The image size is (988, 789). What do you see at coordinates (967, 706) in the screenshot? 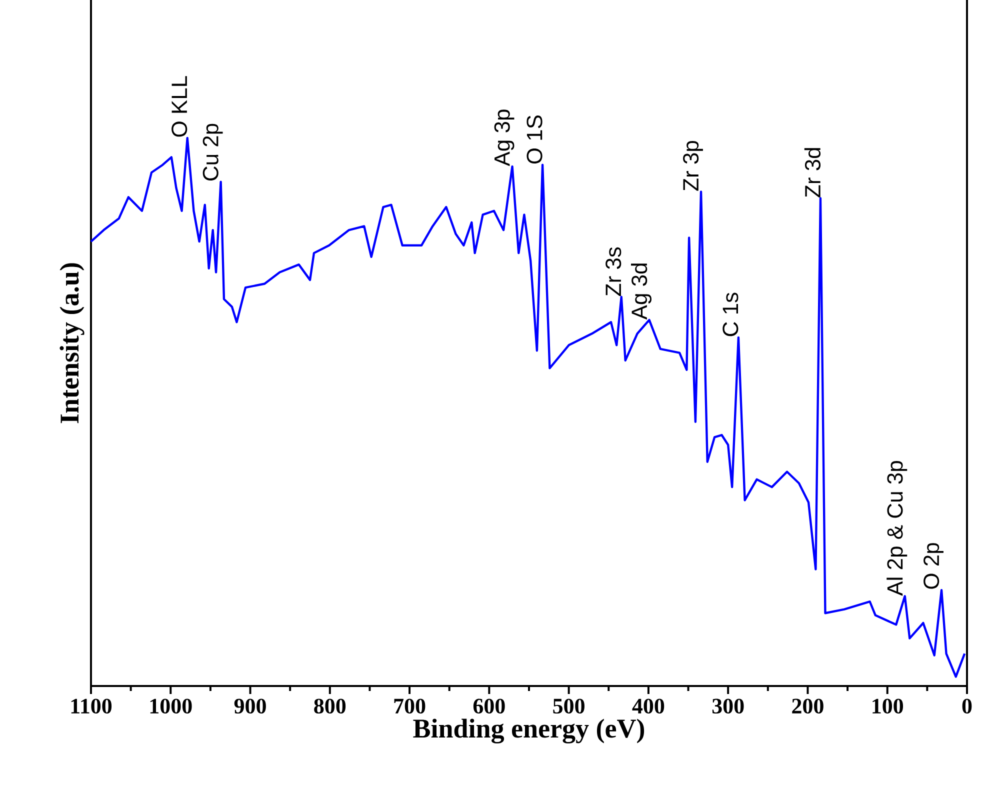
I see `x-tick-label: 0` at bounding box center [967, 706].